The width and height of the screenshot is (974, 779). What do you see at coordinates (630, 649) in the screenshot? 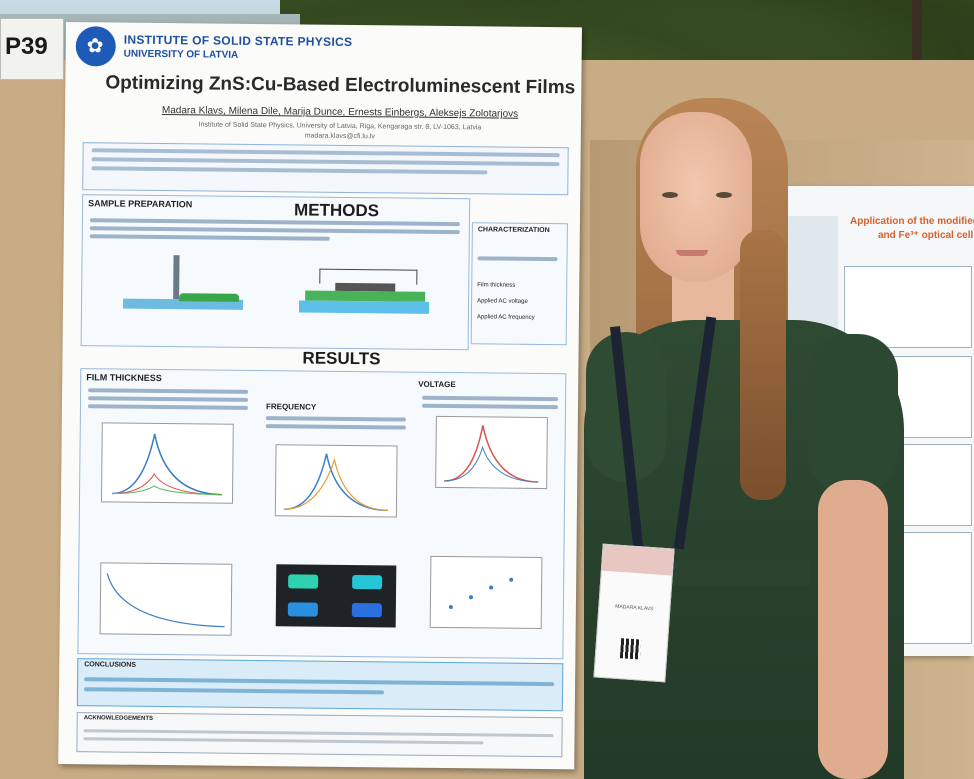
I see `qr-code-icon` at bounding box center [630, 649].